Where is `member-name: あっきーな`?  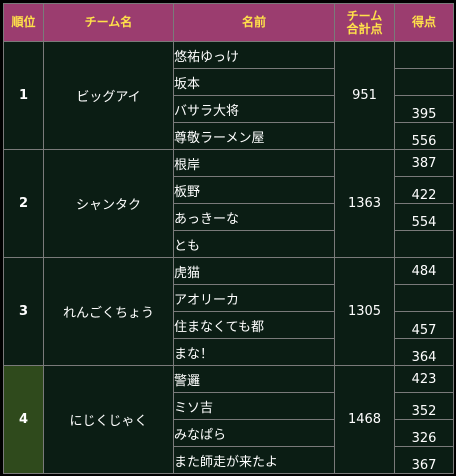 member-name: あっきーな is located at coordinates (254, 217).